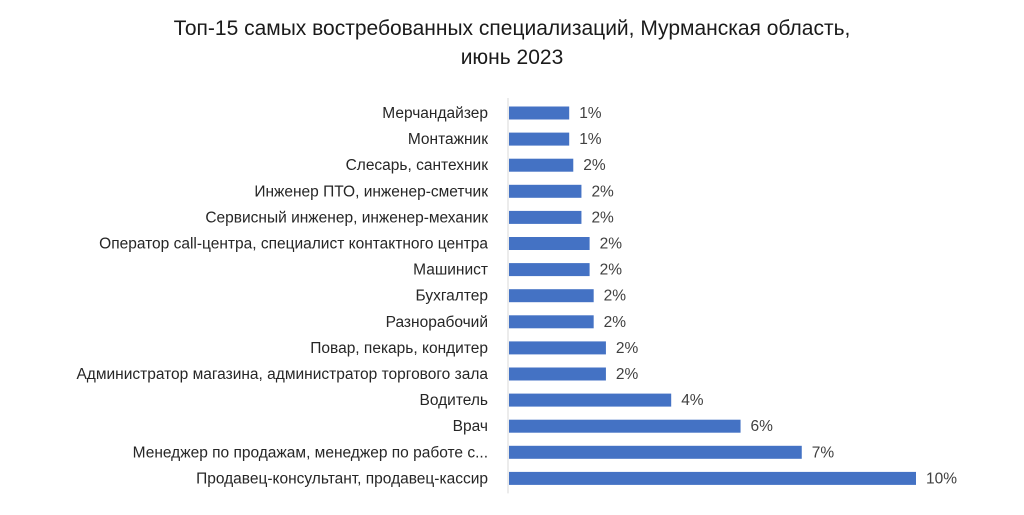 The image size is (1024, 515). Describe the element at coordinates (417, 165) in the screenshot. I see `category-label: Слесарь, сантехник` at that location.